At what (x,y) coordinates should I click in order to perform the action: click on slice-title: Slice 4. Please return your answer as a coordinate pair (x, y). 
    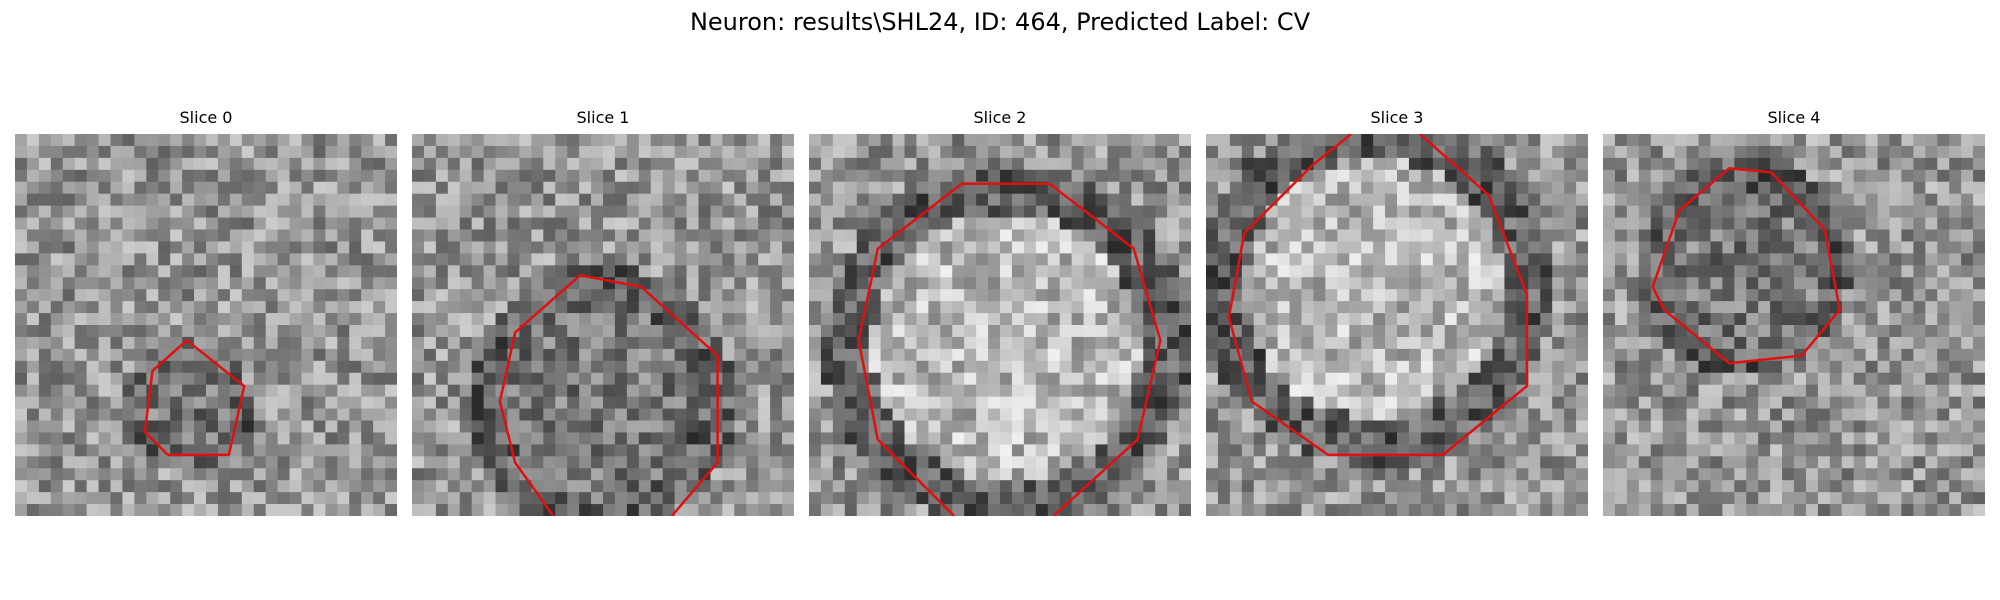
    Looking at the image, I should click on (1794, 117).